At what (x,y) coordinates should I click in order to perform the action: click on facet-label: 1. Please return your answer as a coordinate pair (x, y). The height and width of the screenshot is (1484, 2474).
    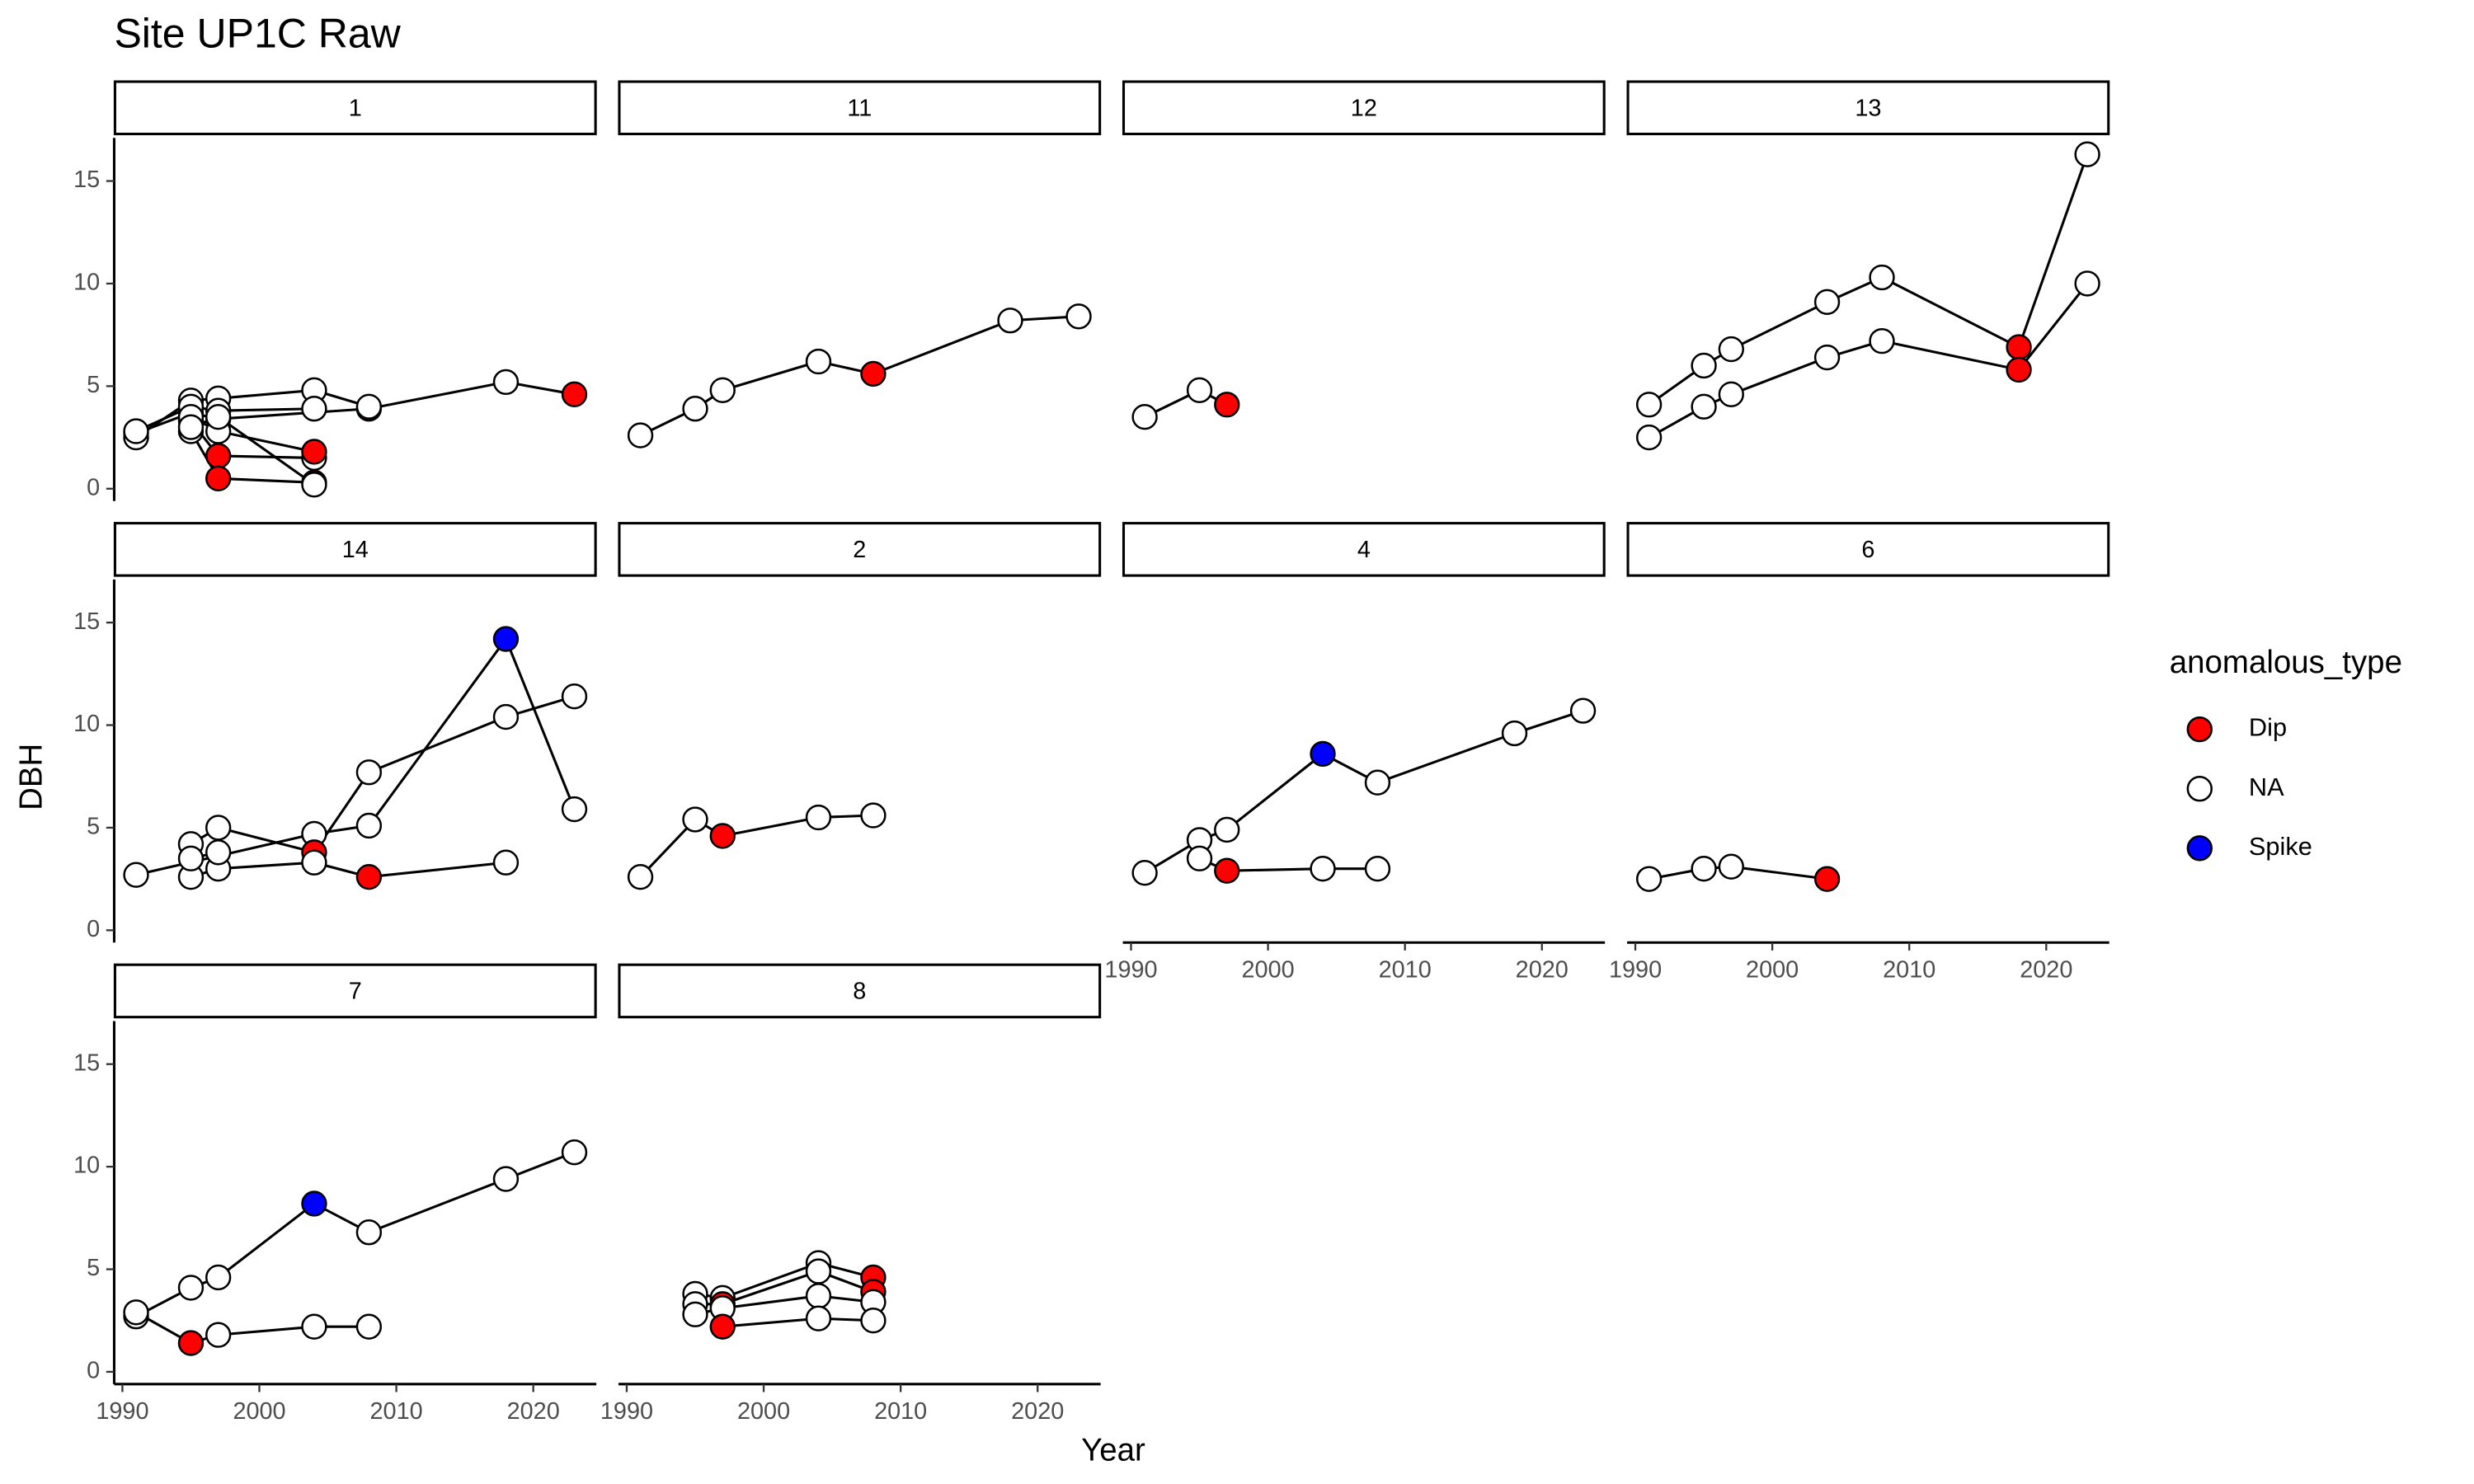
    Looking at the image, I should click on (355, 108).